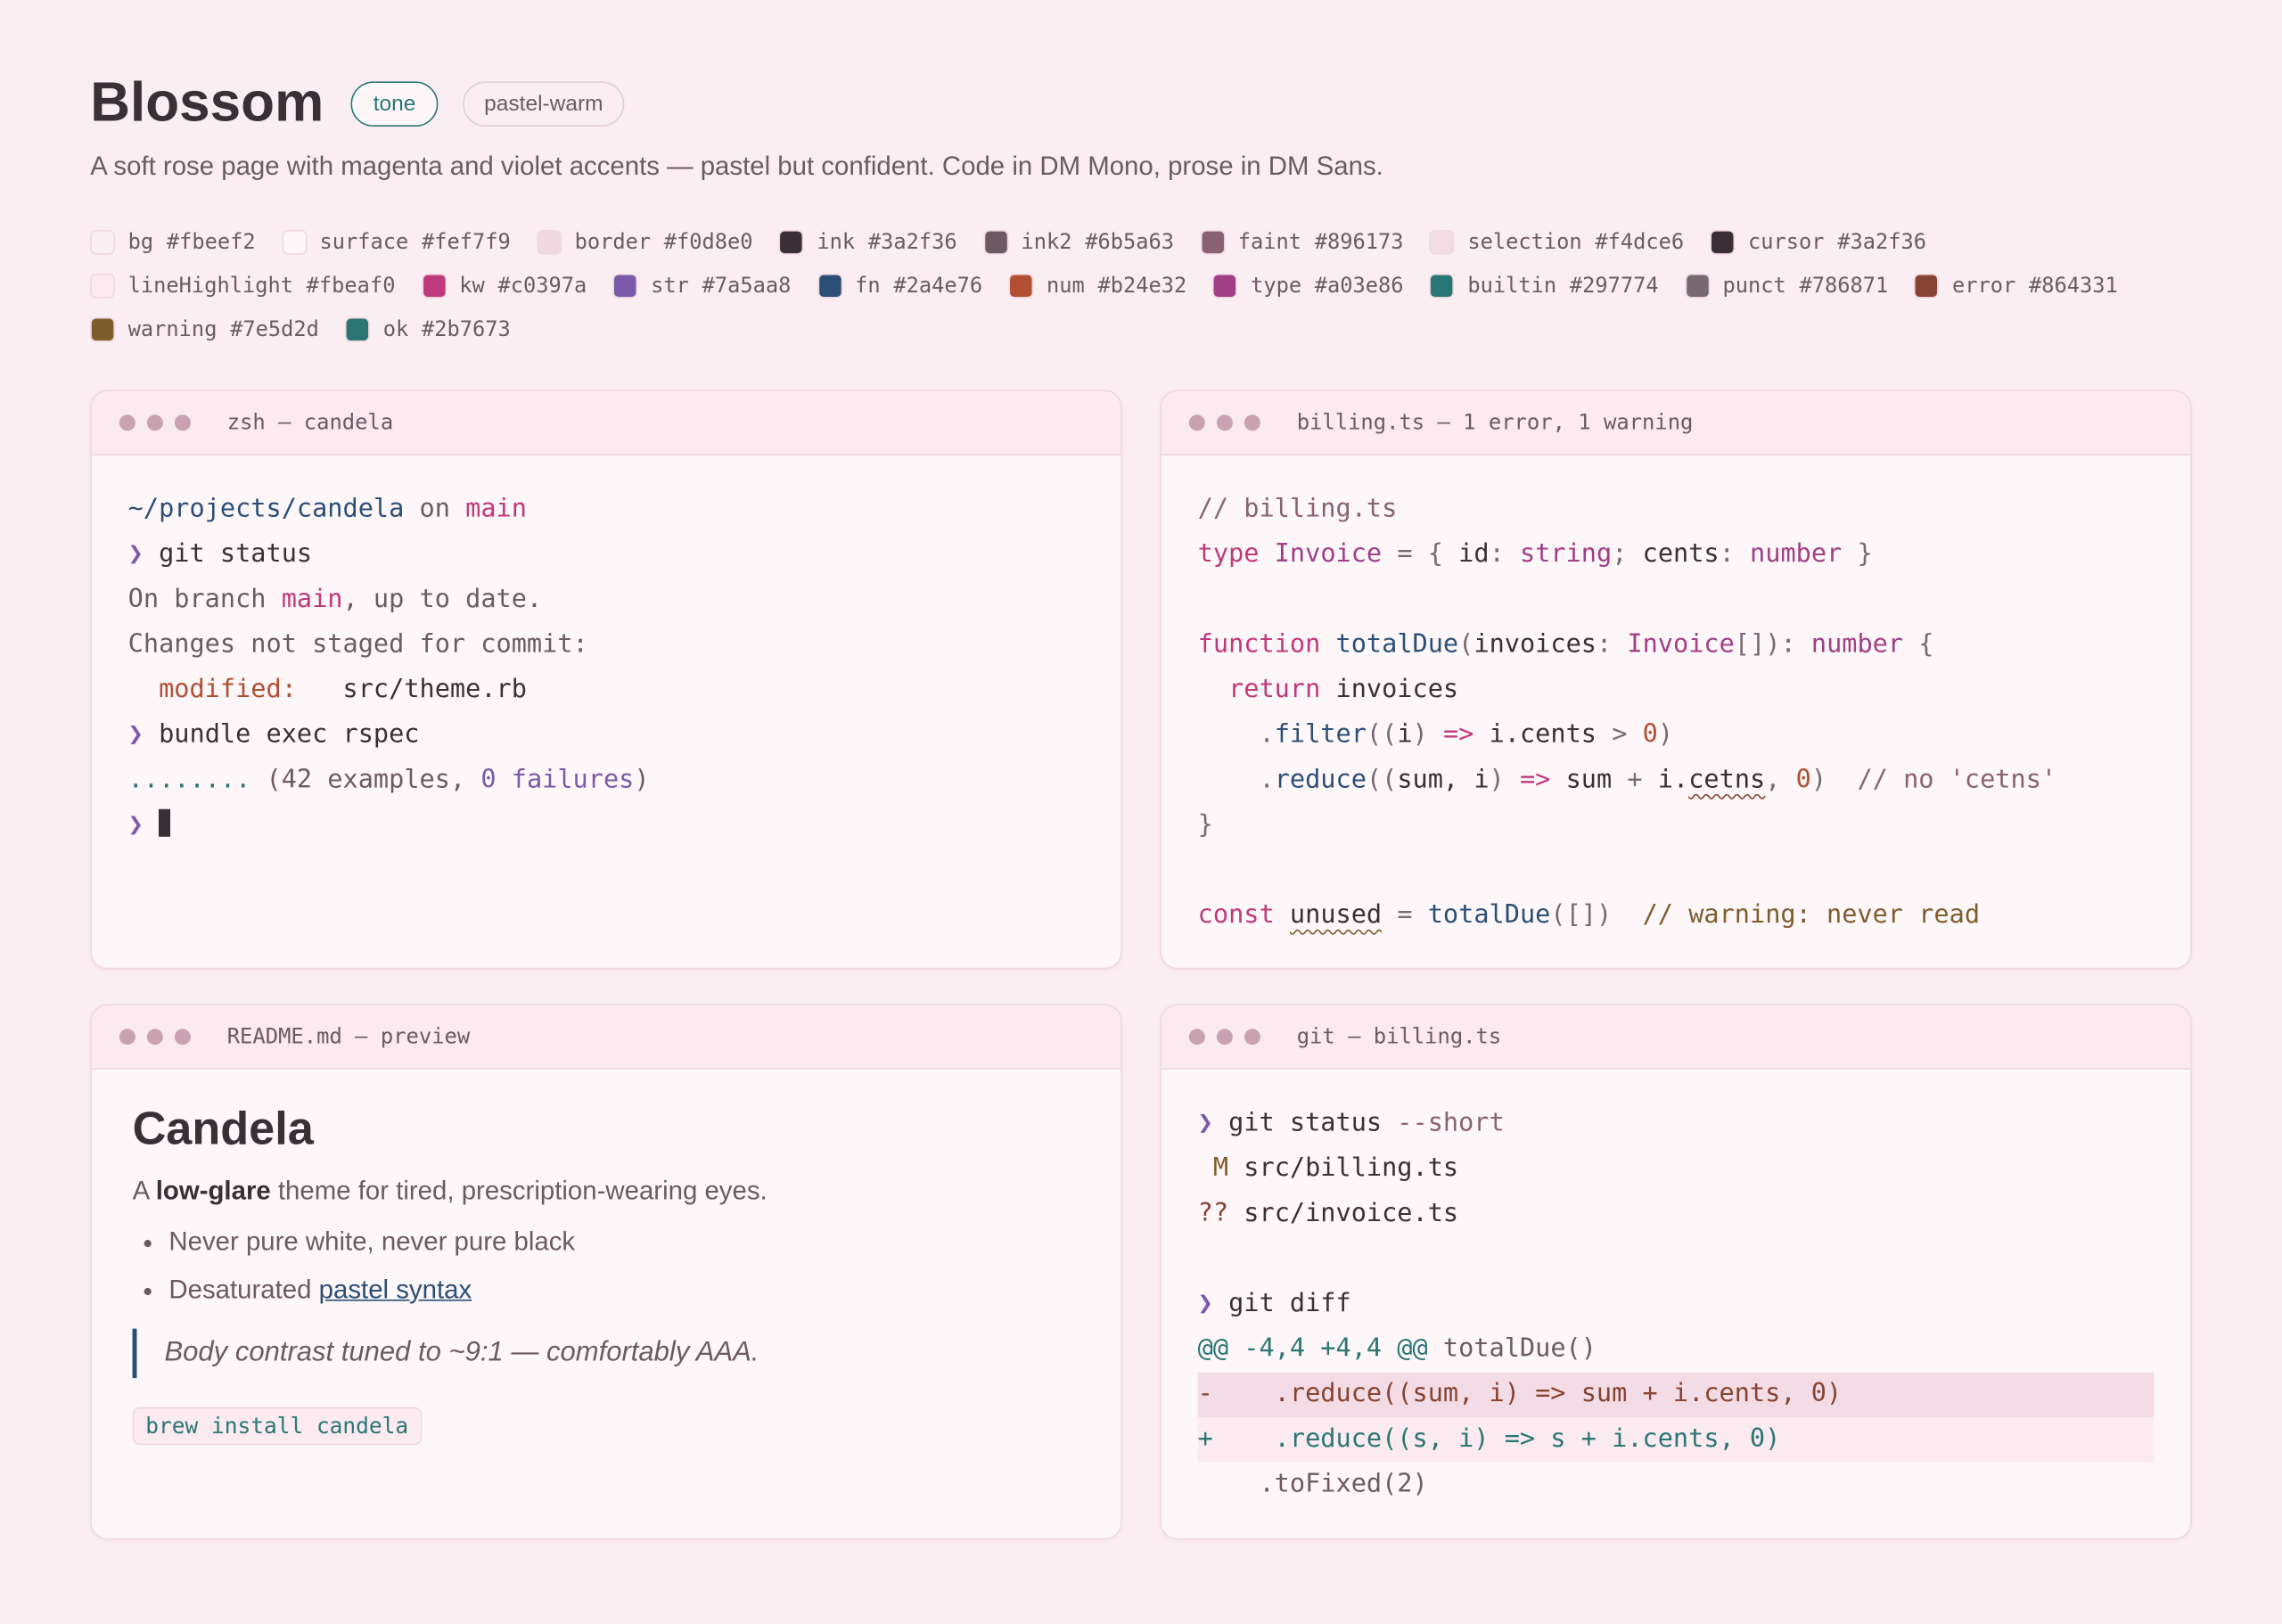 This screenshot has width=2282, height=1624. Describe the element at coordinates (1308, 285) in the screenshot. I see `palette-item: type #a03e86` at that location.